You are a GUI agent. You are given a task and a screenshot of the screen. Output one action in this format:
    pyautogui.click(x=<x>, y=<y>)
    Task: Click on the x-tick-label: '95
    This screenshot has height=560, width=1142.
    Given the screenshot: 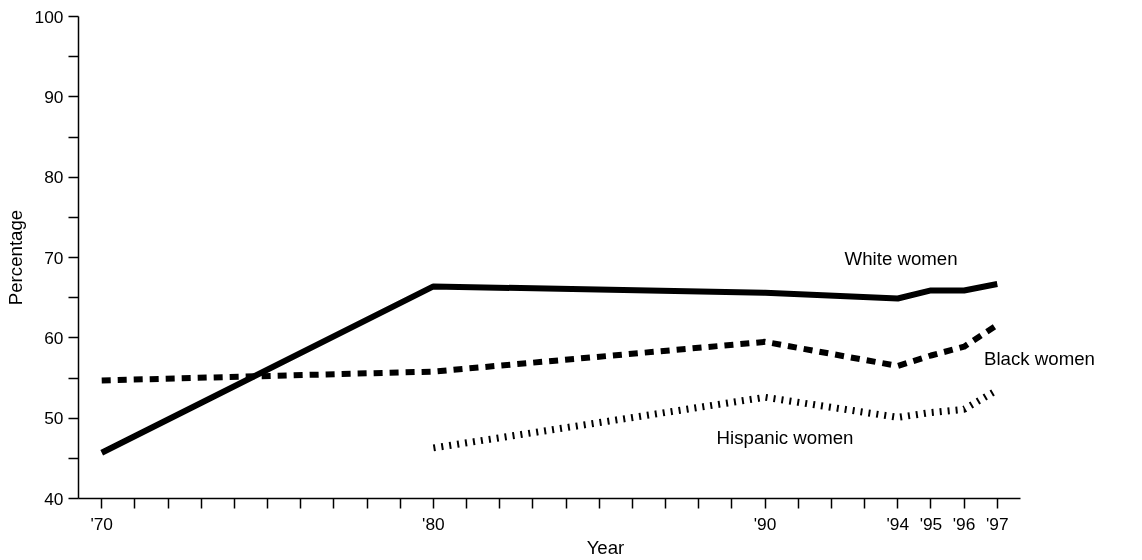 What is the action you would take?
    pyautogui.click(x=931, y=523)
    